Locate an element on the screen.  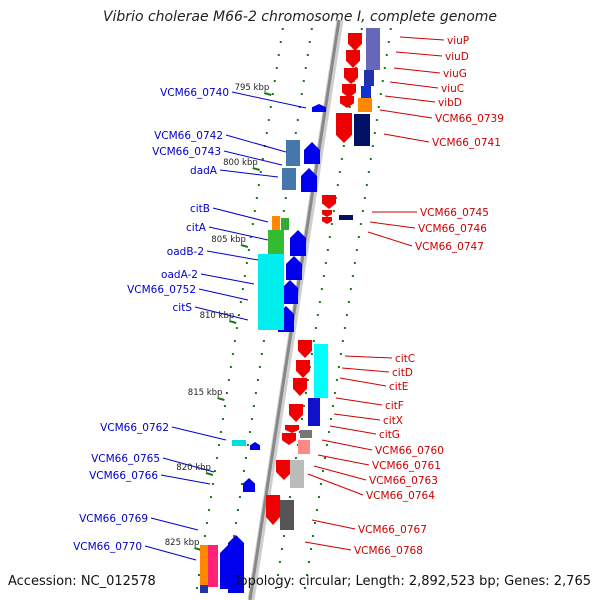
plus-gene-label: citS is located at coordinates (183, 308).